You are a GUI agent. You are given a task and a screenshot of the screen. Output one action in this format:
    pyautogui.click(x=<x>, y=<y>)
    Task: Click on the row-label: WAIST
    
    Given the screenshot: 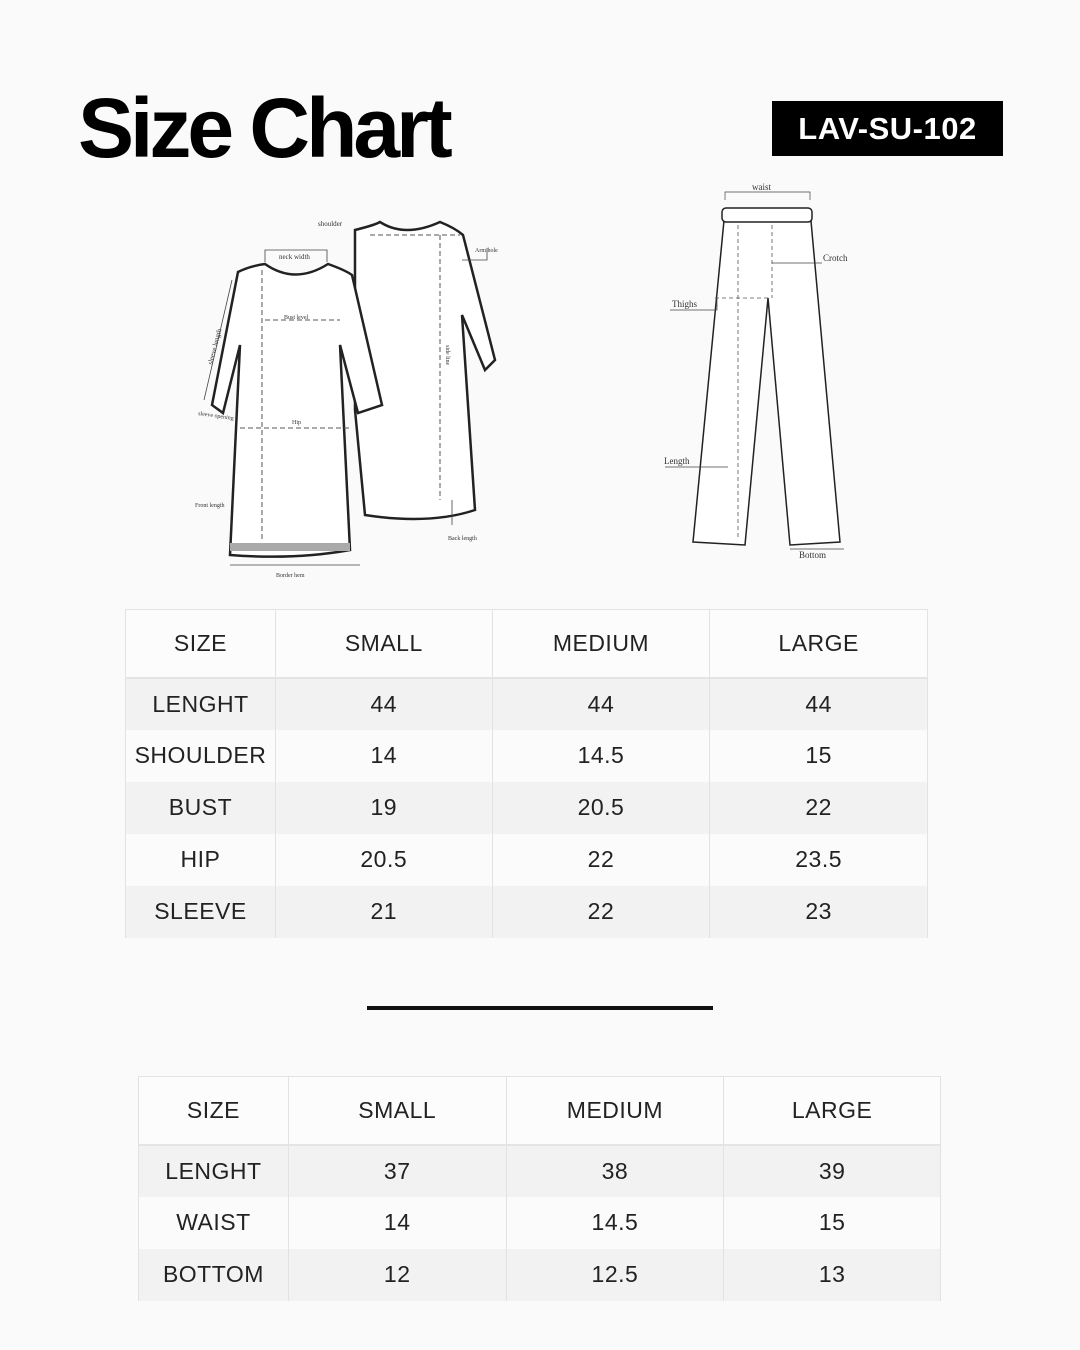 What is the action you would take?
    pyautogui.click(x=213, y=1222)
    